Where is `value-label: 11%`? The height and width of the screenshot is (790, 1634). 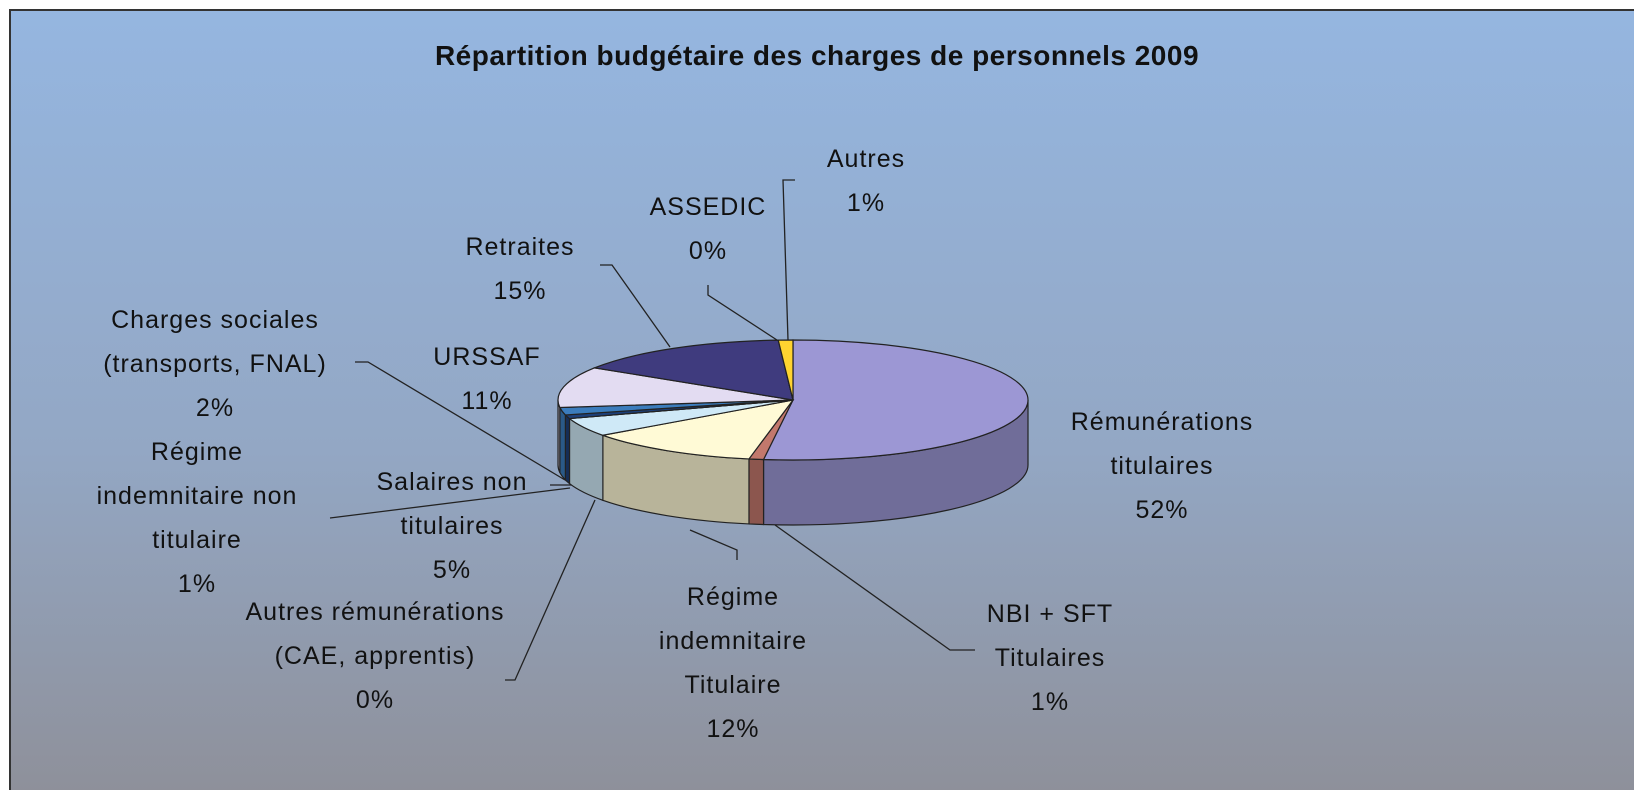
value-label: 11% is located at coordinates (487, 401).